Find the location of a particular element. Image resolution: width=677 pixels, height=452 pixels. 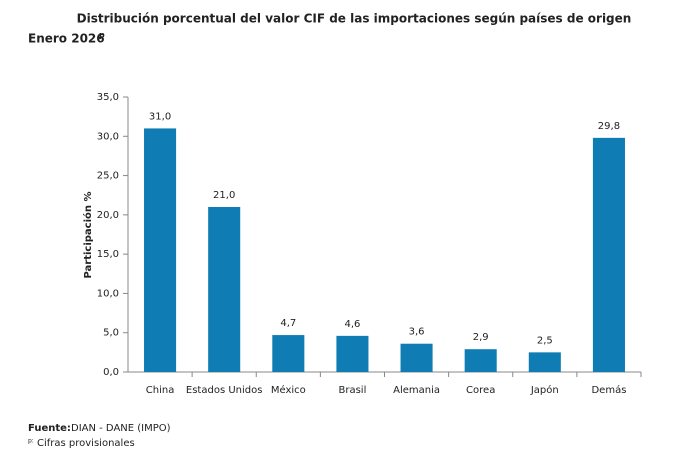

value-label: 3,6 is located at coordinates (417, 332).